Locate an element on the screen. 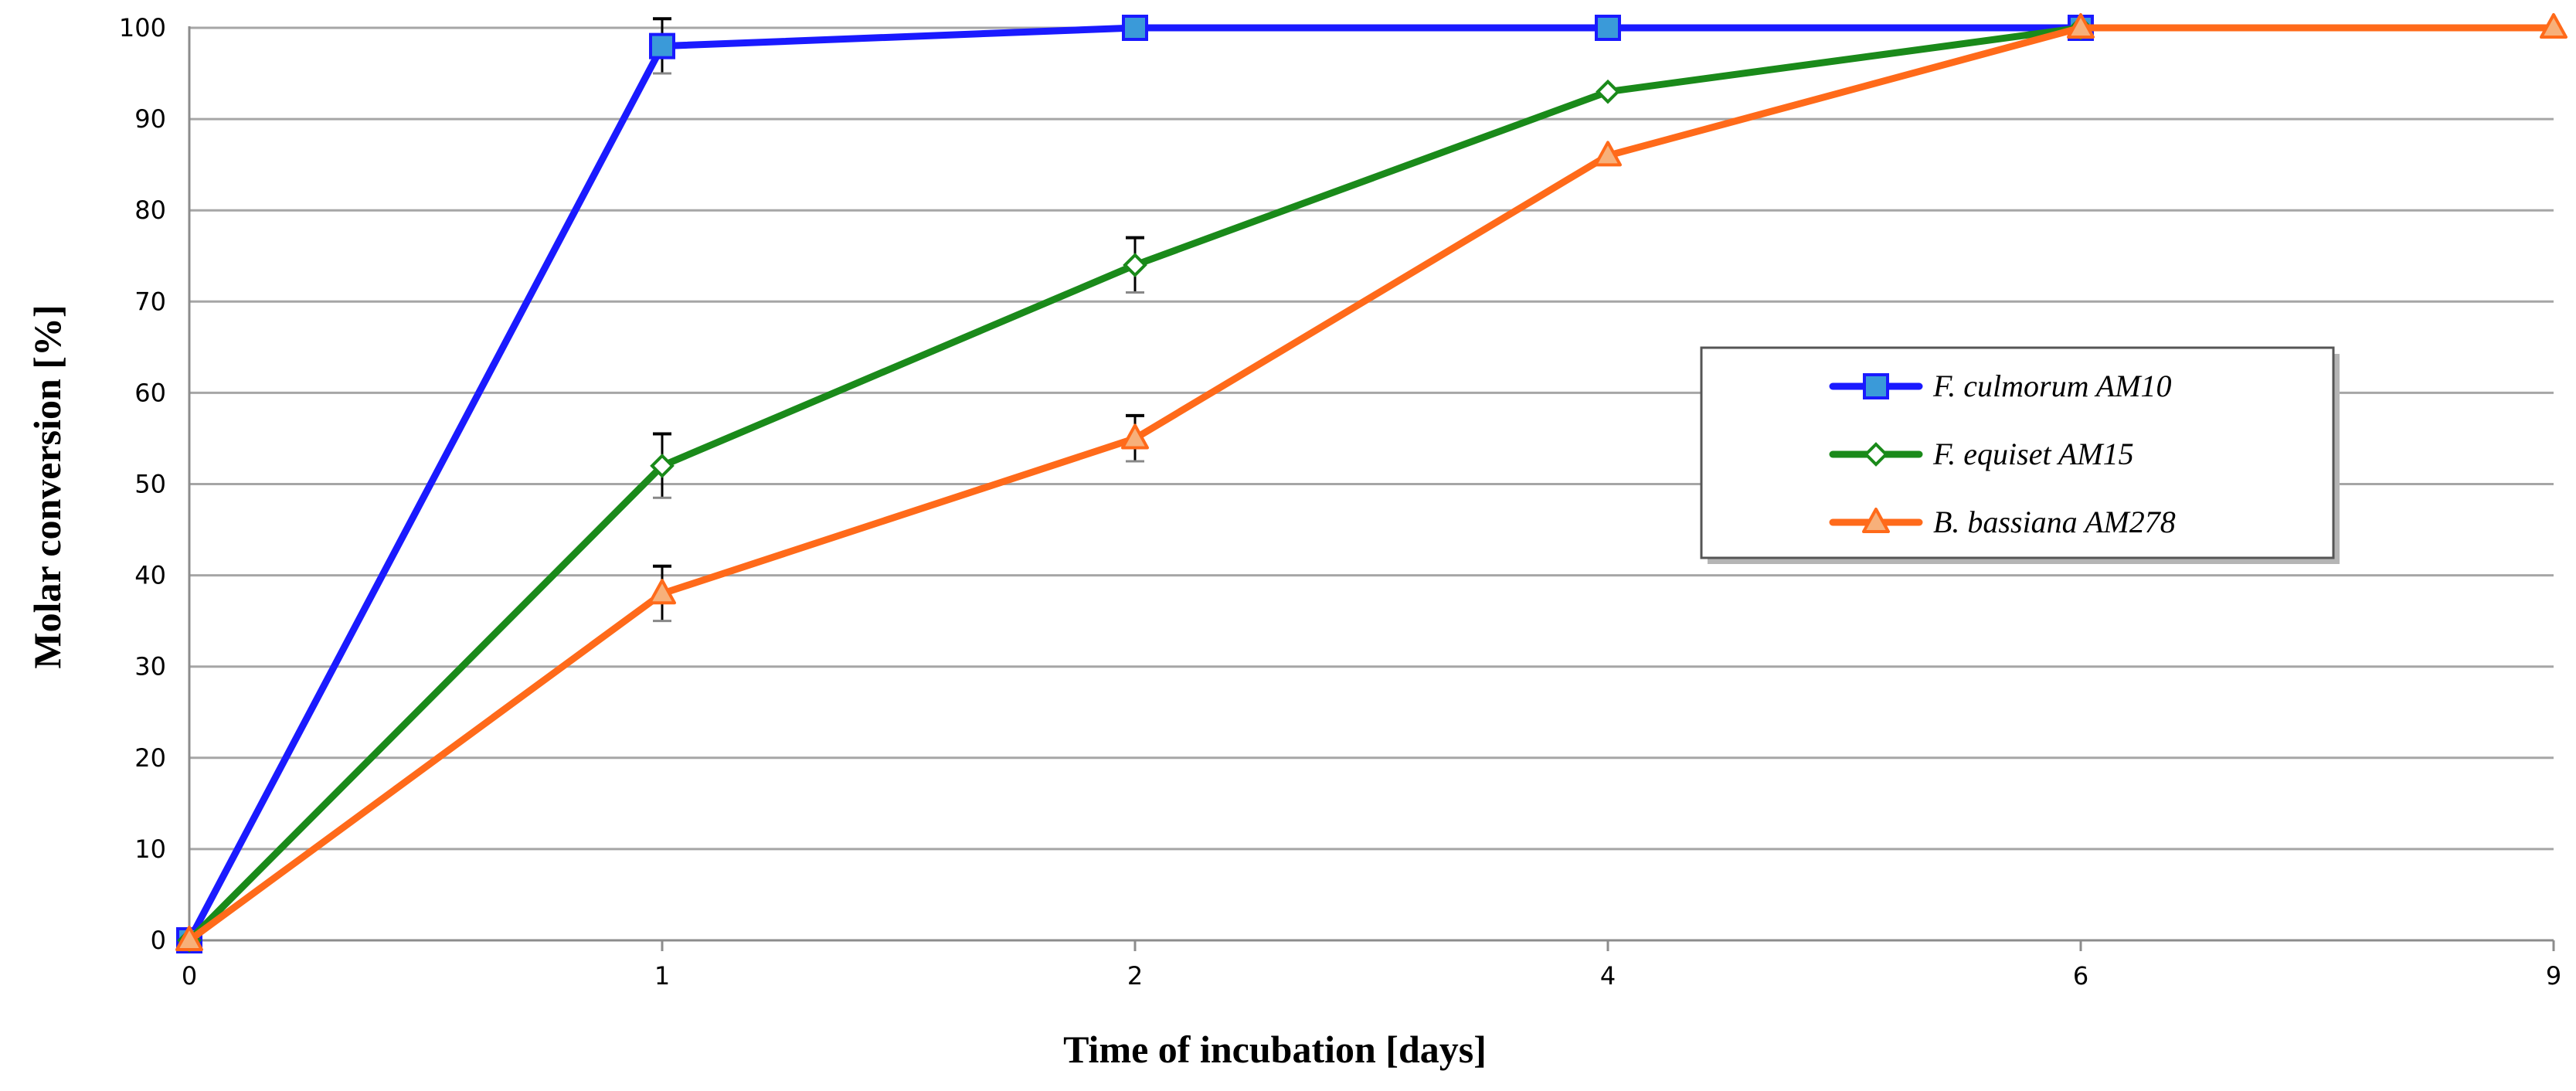 The height and width of the screenshot is (1091, 2576). y-tick-label: 50 is located at coordinates (150, 484).